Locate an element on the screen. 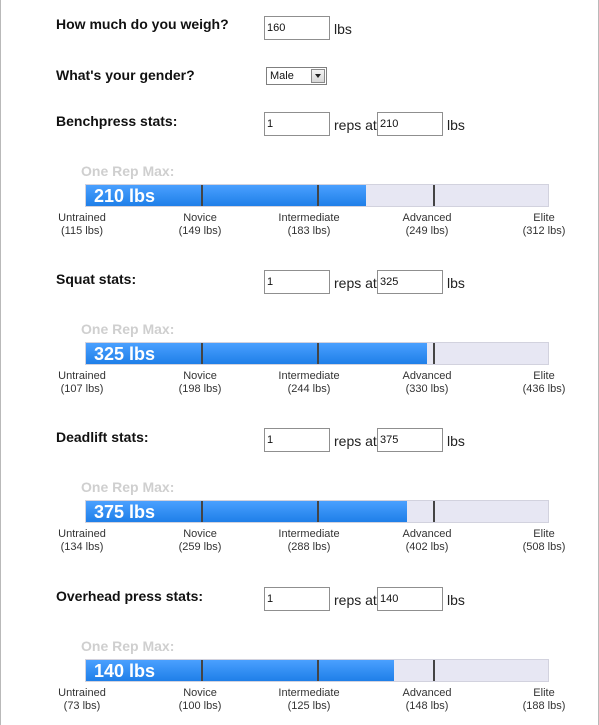  strength-level-threshold: (259 lbs) is located at coordinates (200, 547).